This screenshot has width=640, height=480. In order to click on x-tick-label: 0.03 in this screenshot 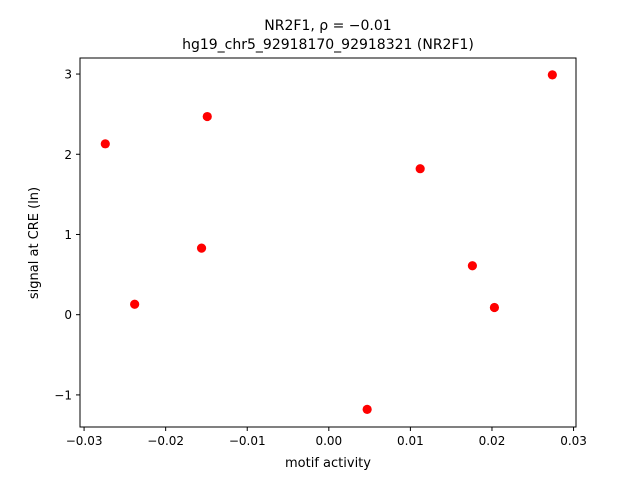, I will do `click(573, 441)`.